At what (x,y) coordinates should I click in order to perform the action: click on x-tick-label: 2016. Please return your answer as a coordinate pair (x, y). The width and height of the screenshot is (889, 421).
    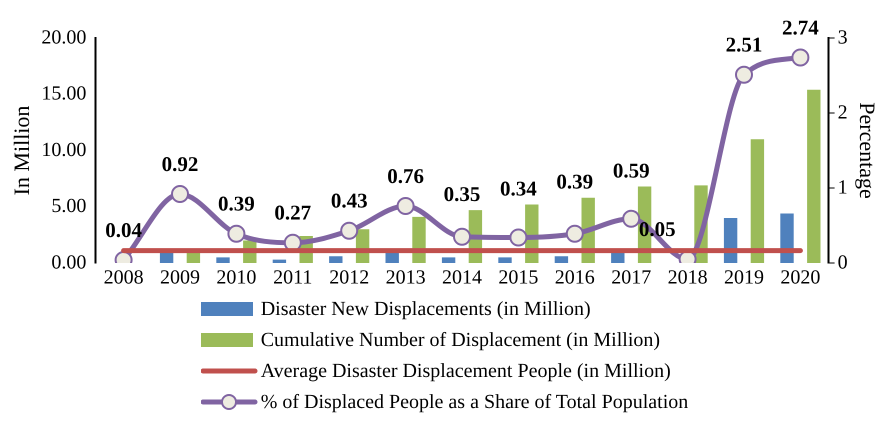
    Looking at the image, I should click on (574, 277).